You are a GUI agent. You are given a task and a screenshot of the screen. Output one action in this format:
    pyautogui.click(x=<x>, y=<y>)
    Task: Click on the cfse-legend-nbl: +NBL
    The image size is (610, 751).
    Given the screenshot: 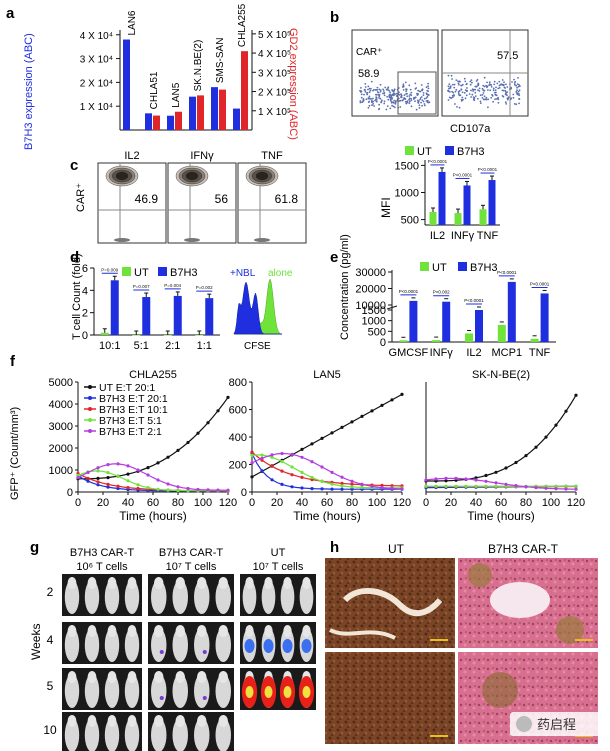 What is the action you would take?
    pyautogui.click(x=243, y=273)
    